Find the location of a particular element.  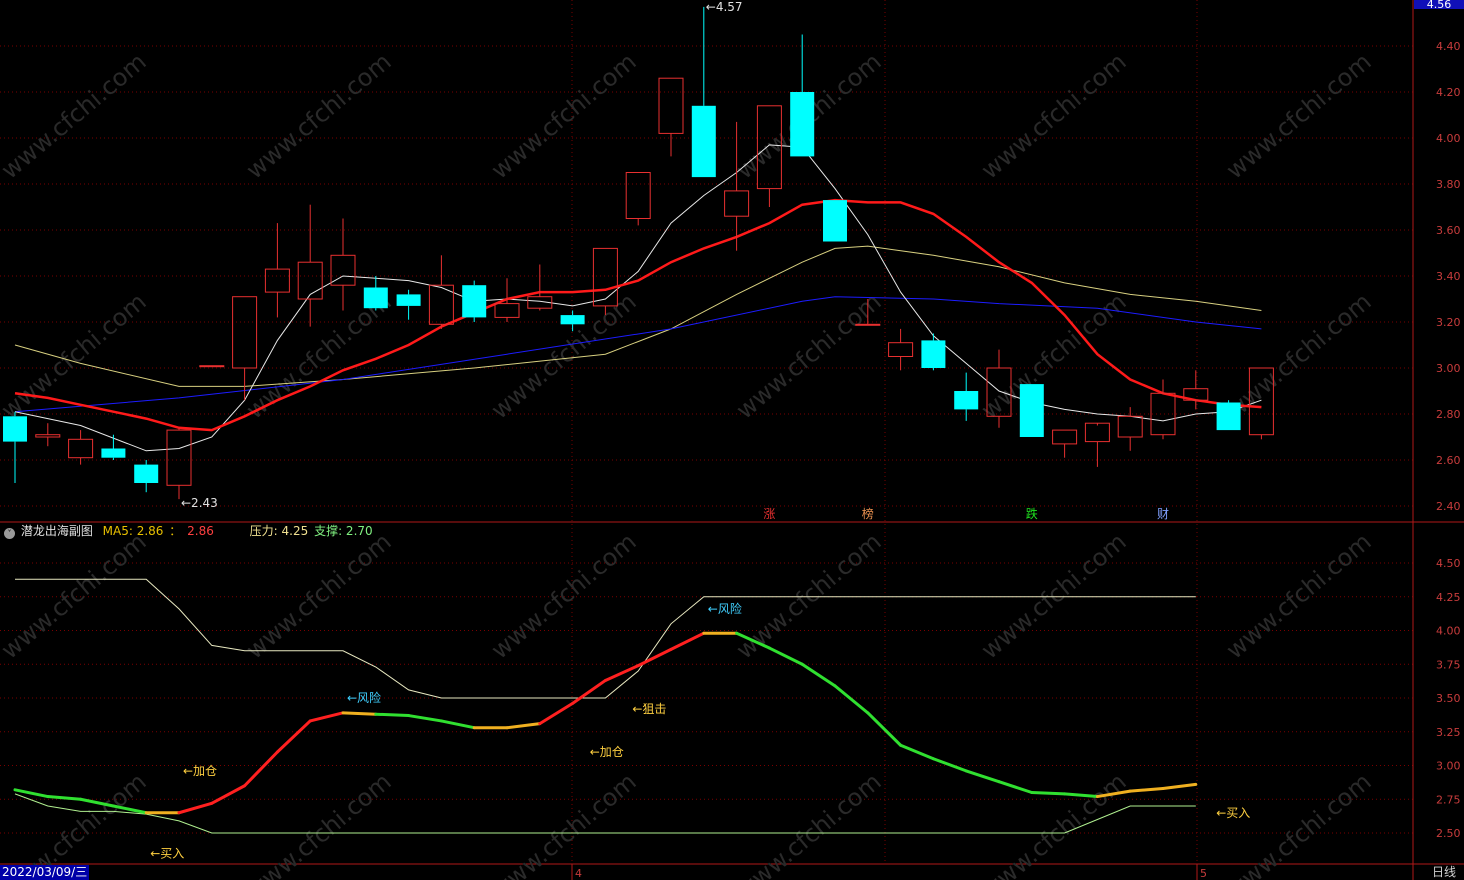

y-tick-label: 4.00 is located at coordinates (1448, 138).